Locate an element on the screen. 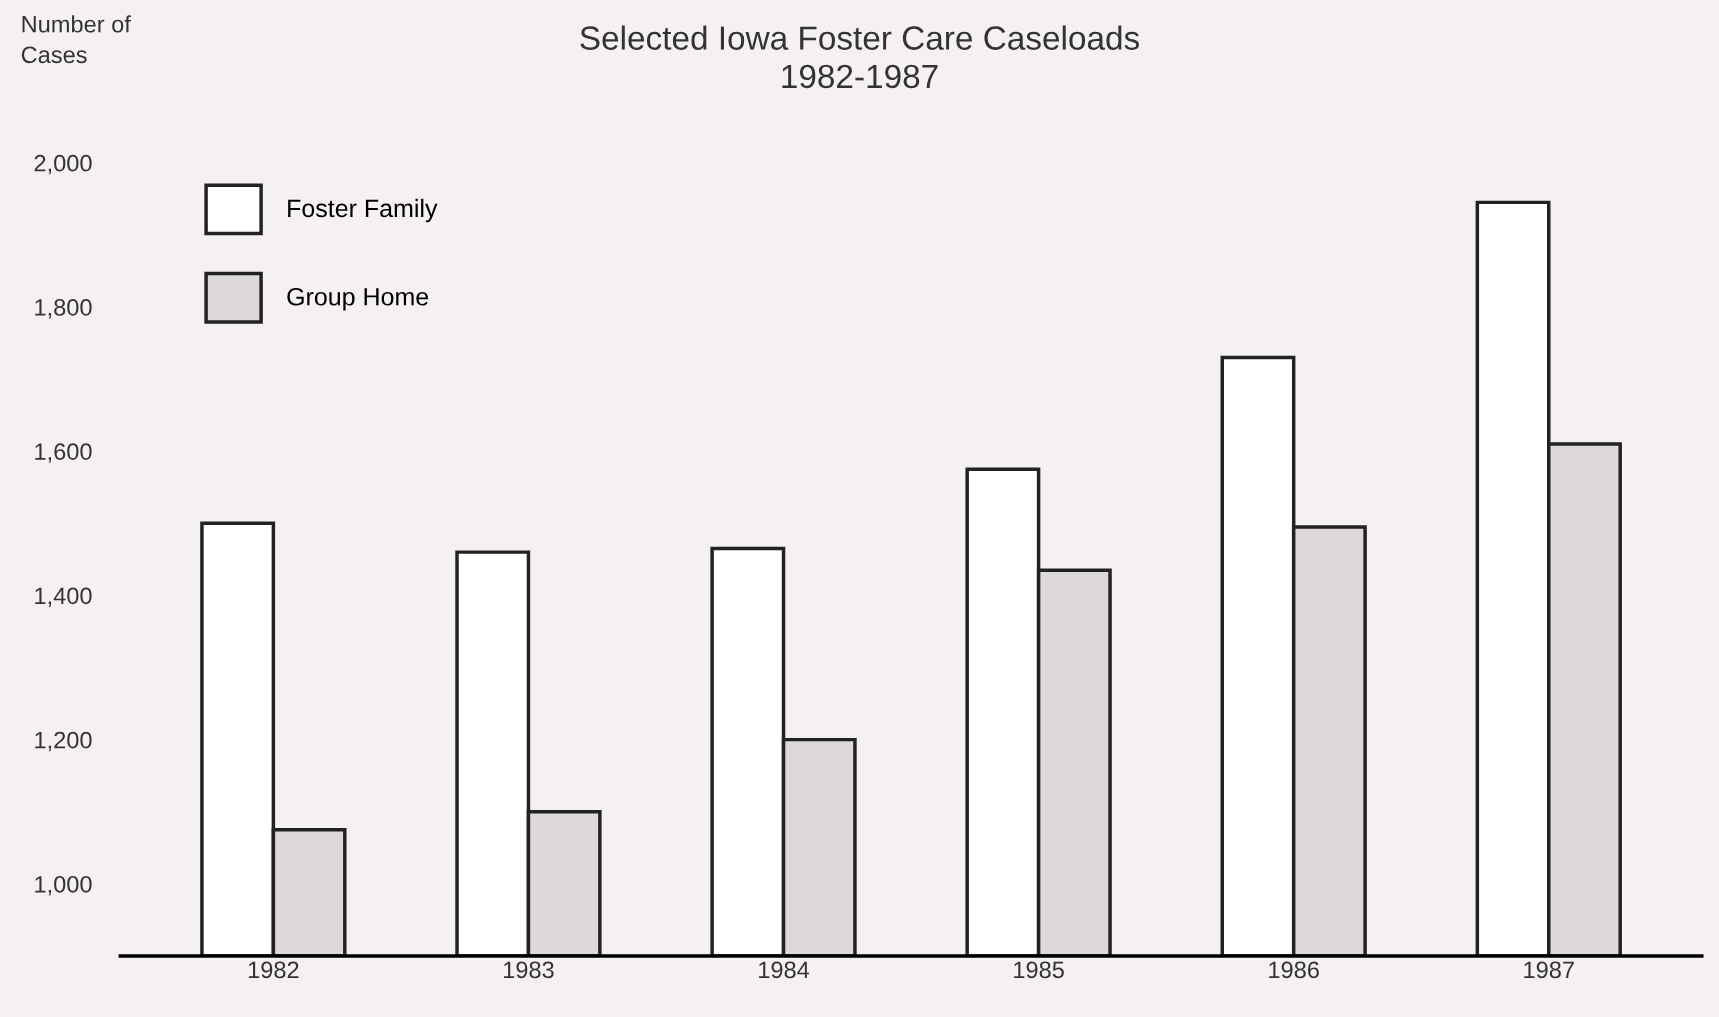 This screenshot has height=1017, width=1719. x-tick-label: 1986 is located at coordinates (1294, 970).